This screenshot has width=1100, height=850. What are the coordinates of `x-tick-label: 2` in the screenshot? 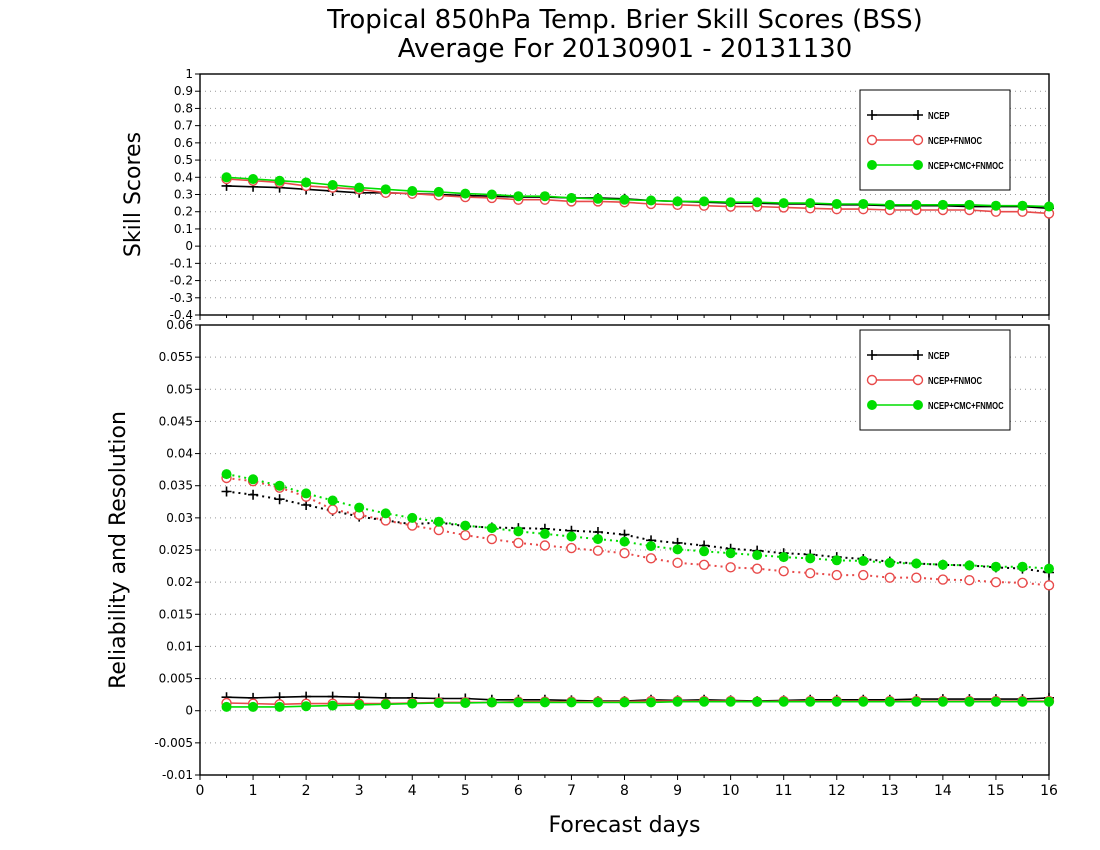 It's located at (306, 791).